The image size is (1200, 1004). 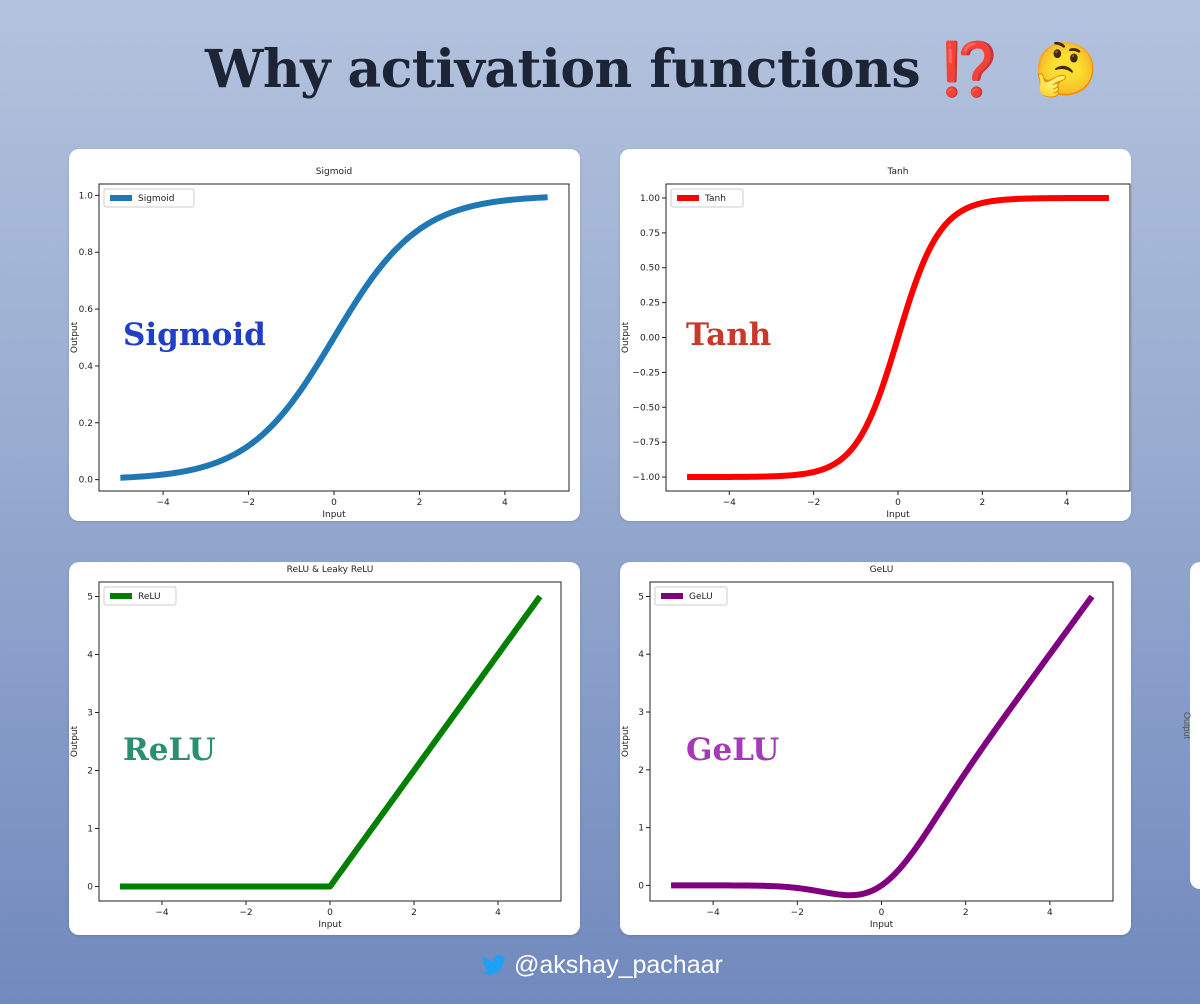 What do you see at coordinates (650, 199) in the screenshot?
I see `y-tick-label: 1.00` at bounding box center [650, 199].